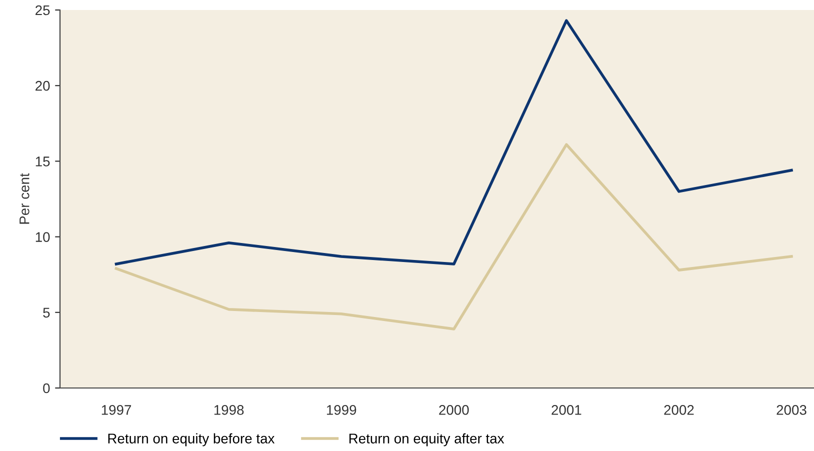 This screenshot has width=814, height=451. Describe the element at coordinates (426, 439) in the screenshot. I see `legend-label: Return on equity after tax` at that location.